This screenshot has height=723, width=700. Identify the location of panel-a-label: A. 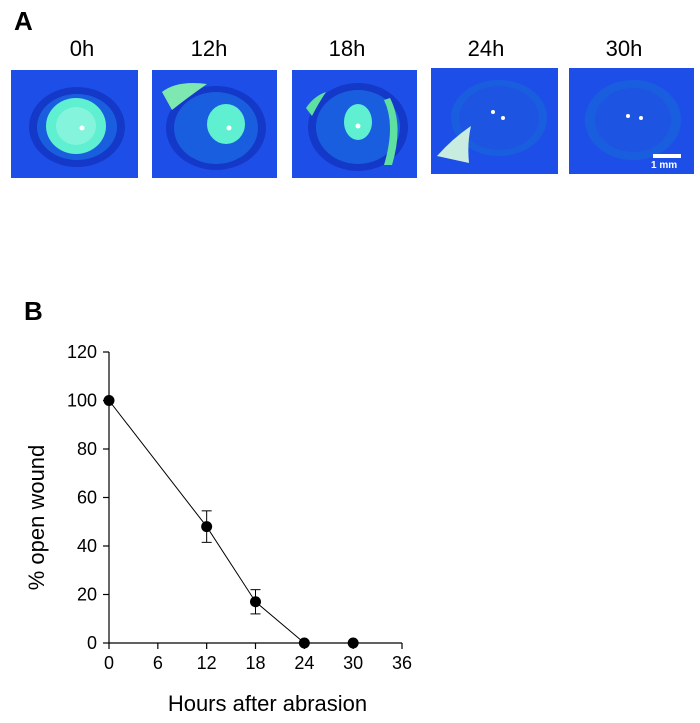
(23, 21).